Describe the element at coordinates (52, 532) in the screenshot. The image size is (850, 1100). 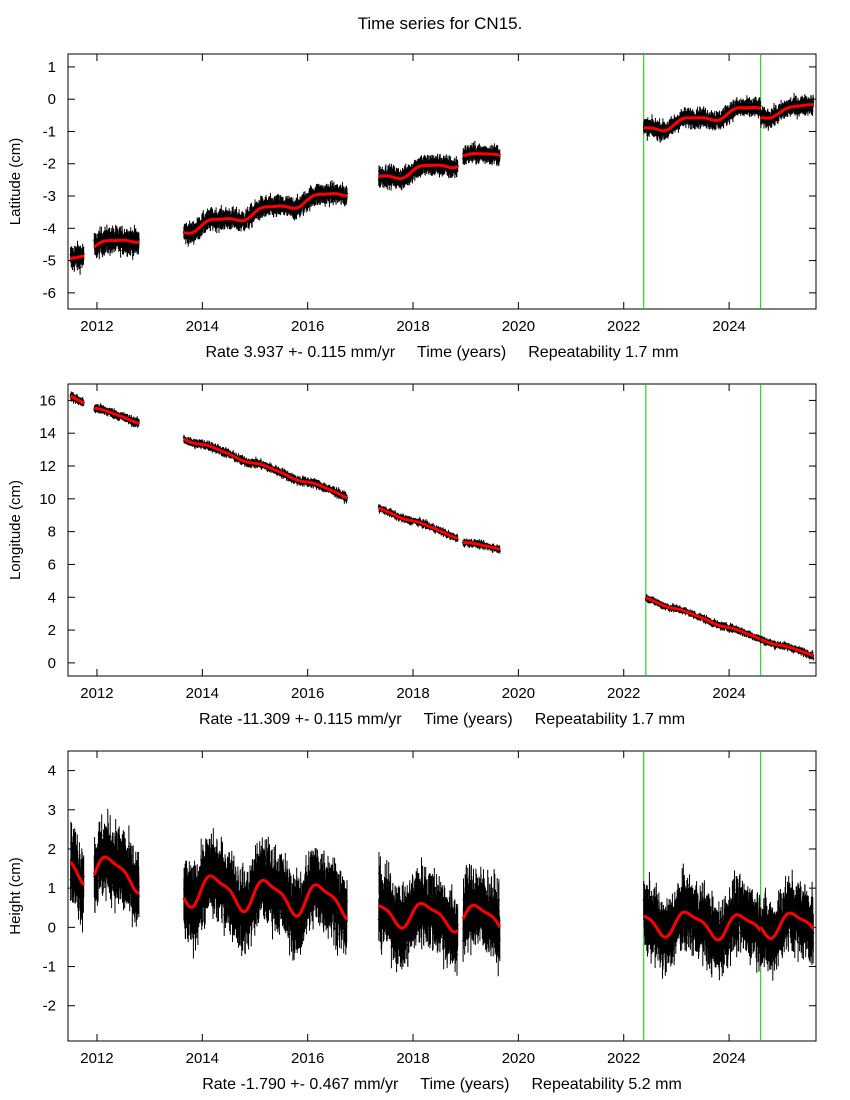
I see `y-tick-label: 8` at that location.